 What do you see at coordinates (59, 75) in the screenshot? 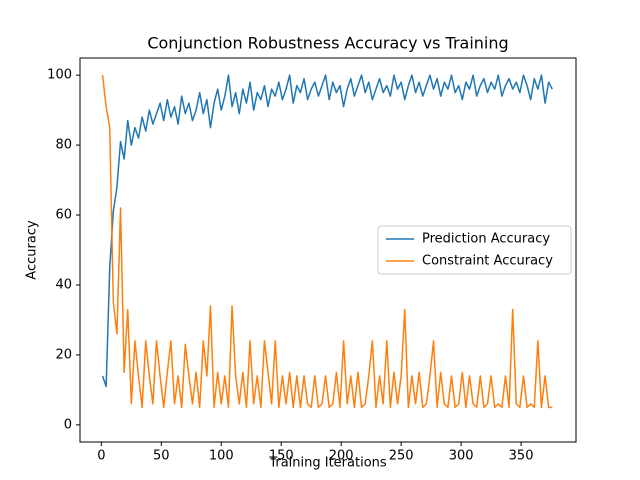
I see `y-tick-label: 100` at bounding box center [59, 75].